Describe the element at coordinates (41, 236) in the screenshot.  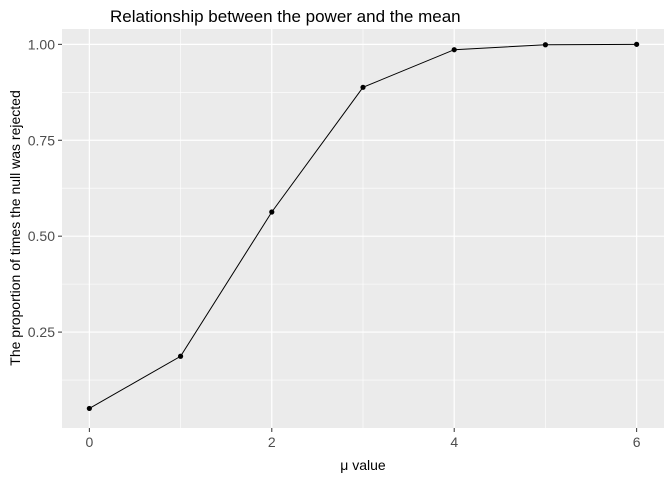
I see `y-tick-label: 0.50` at that location.